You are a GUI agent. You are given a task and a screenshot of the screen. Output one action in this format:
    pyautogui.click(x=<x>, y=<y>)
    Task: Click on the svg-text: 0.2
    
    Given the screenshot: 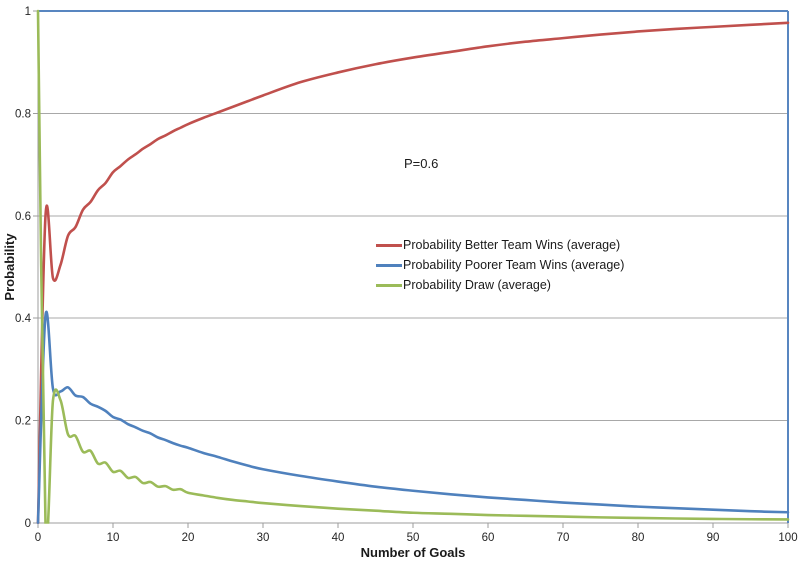 What is the action you would take?
    pyautogui.click(x=23, y=422)
    